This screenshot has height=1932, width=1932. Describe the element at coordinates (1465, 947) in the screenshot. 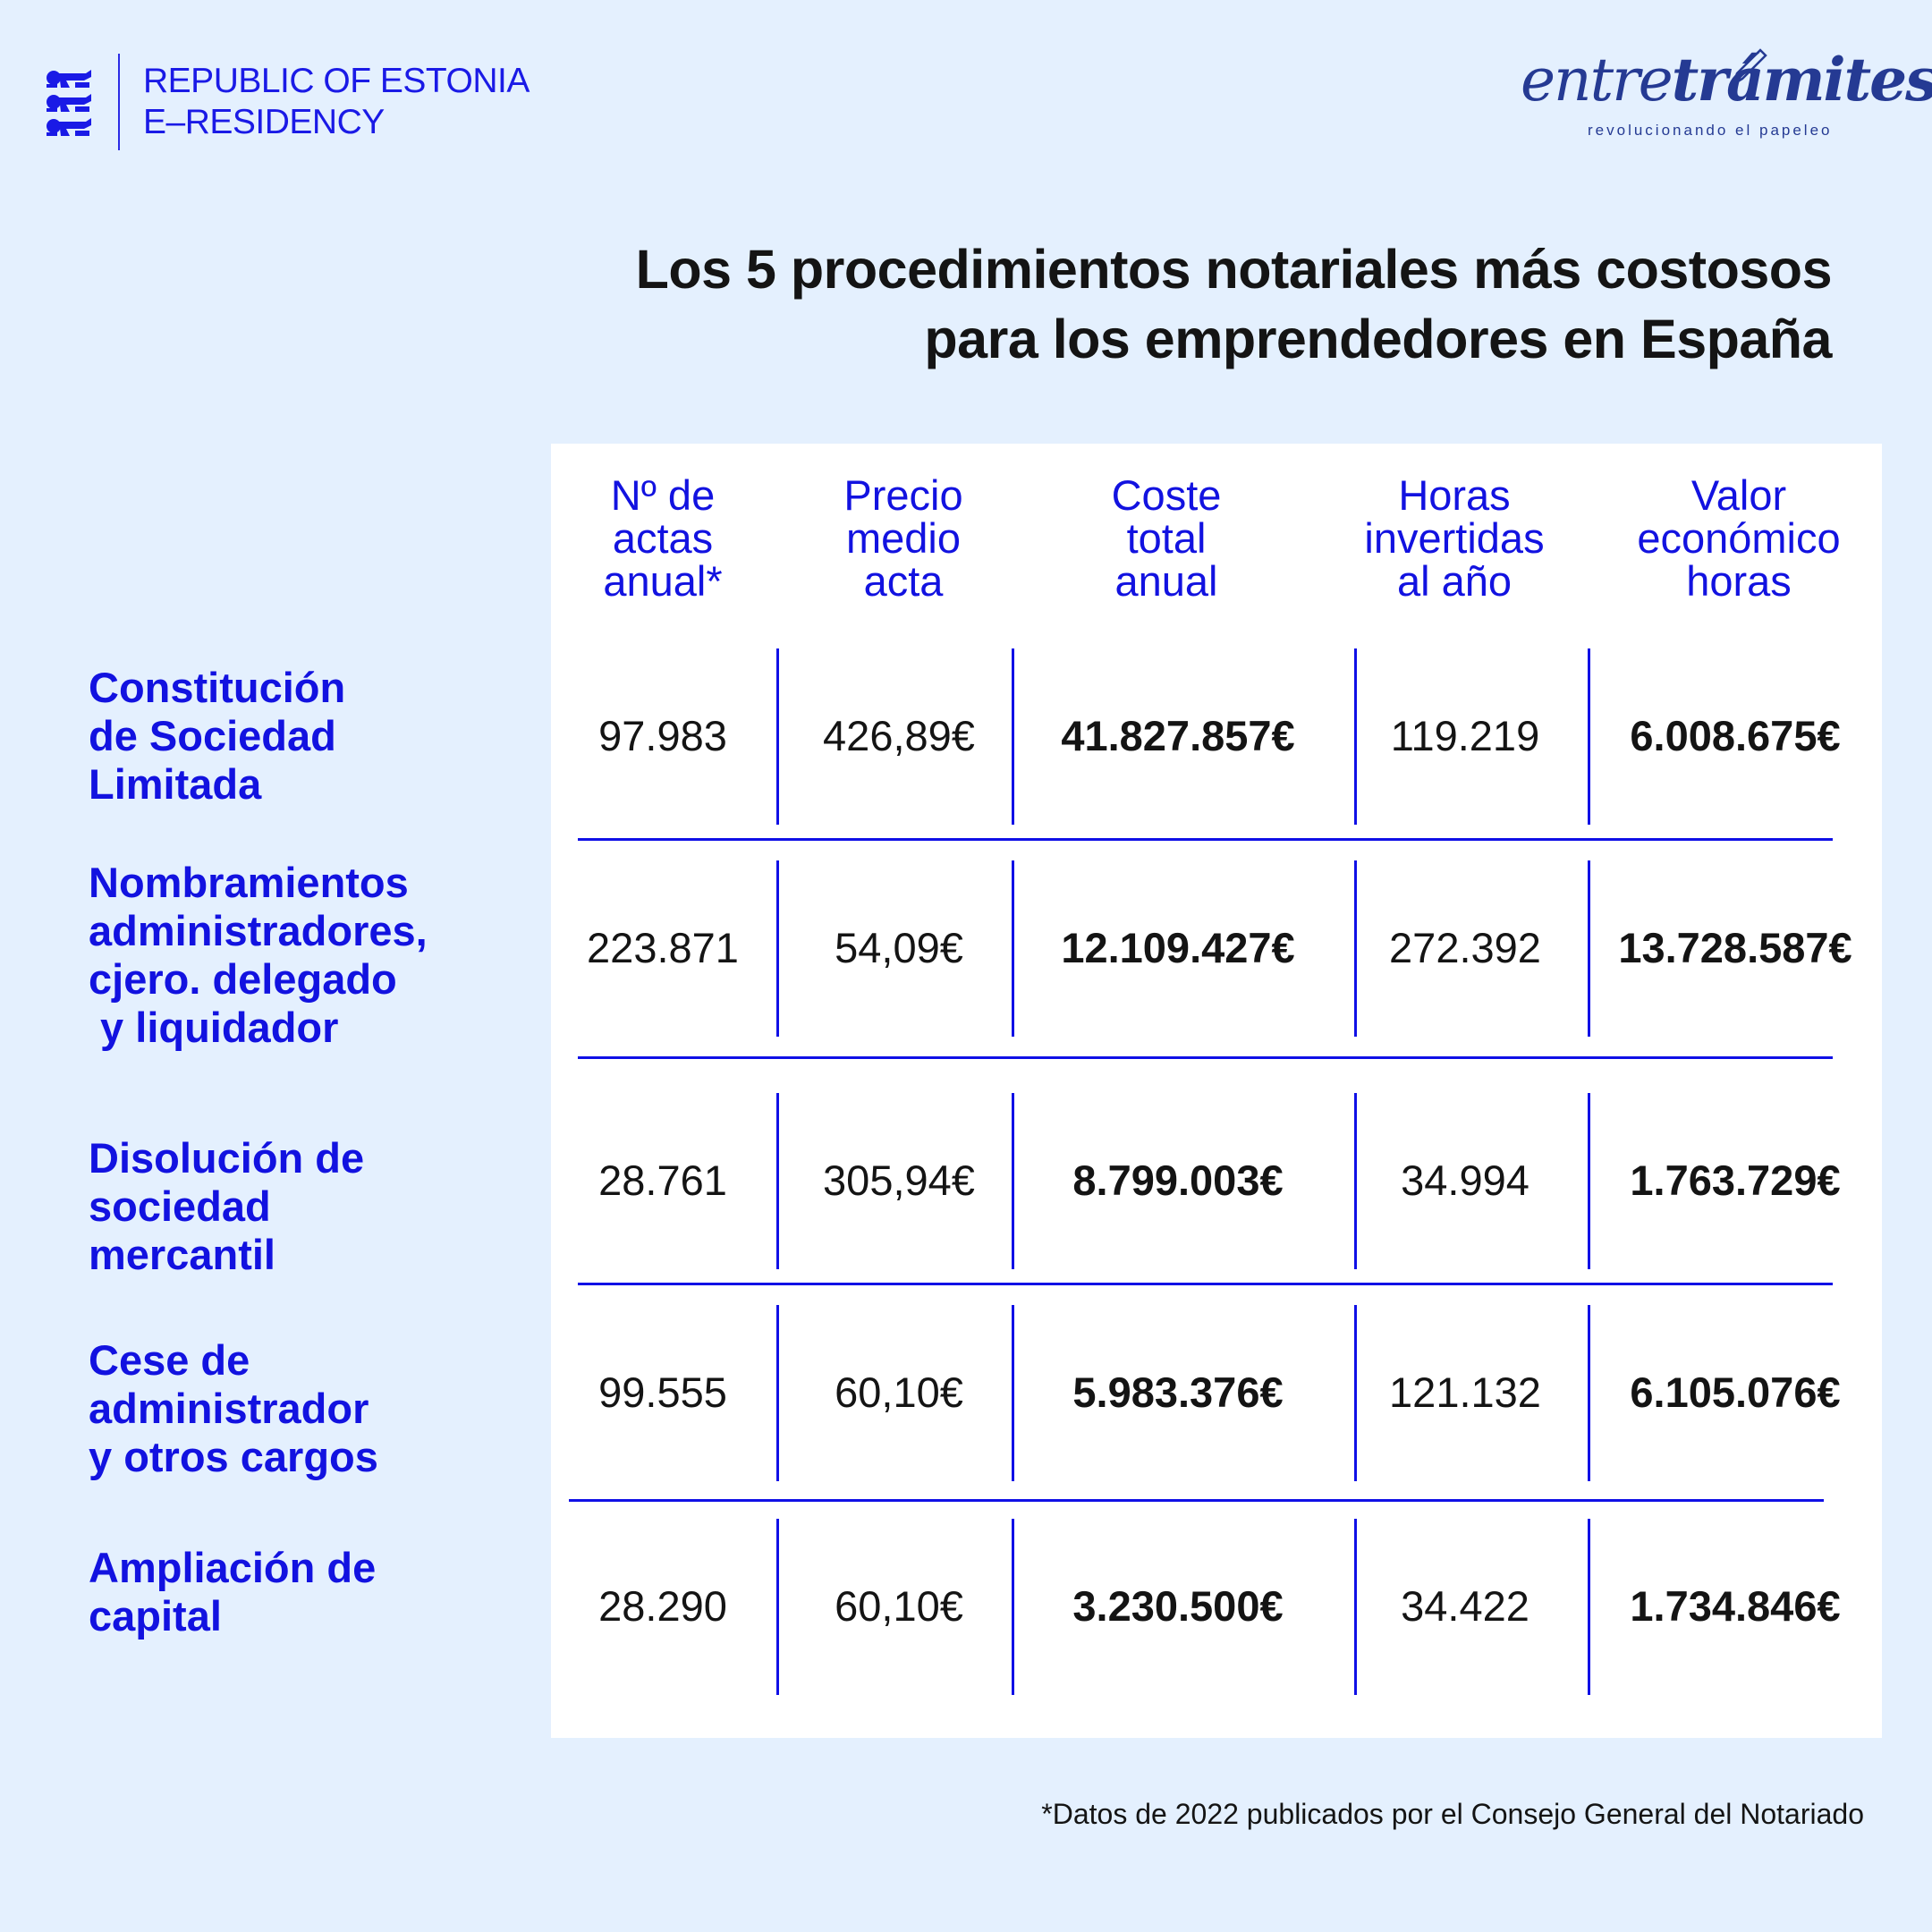

I see `table-cell: 272.392` at that location.